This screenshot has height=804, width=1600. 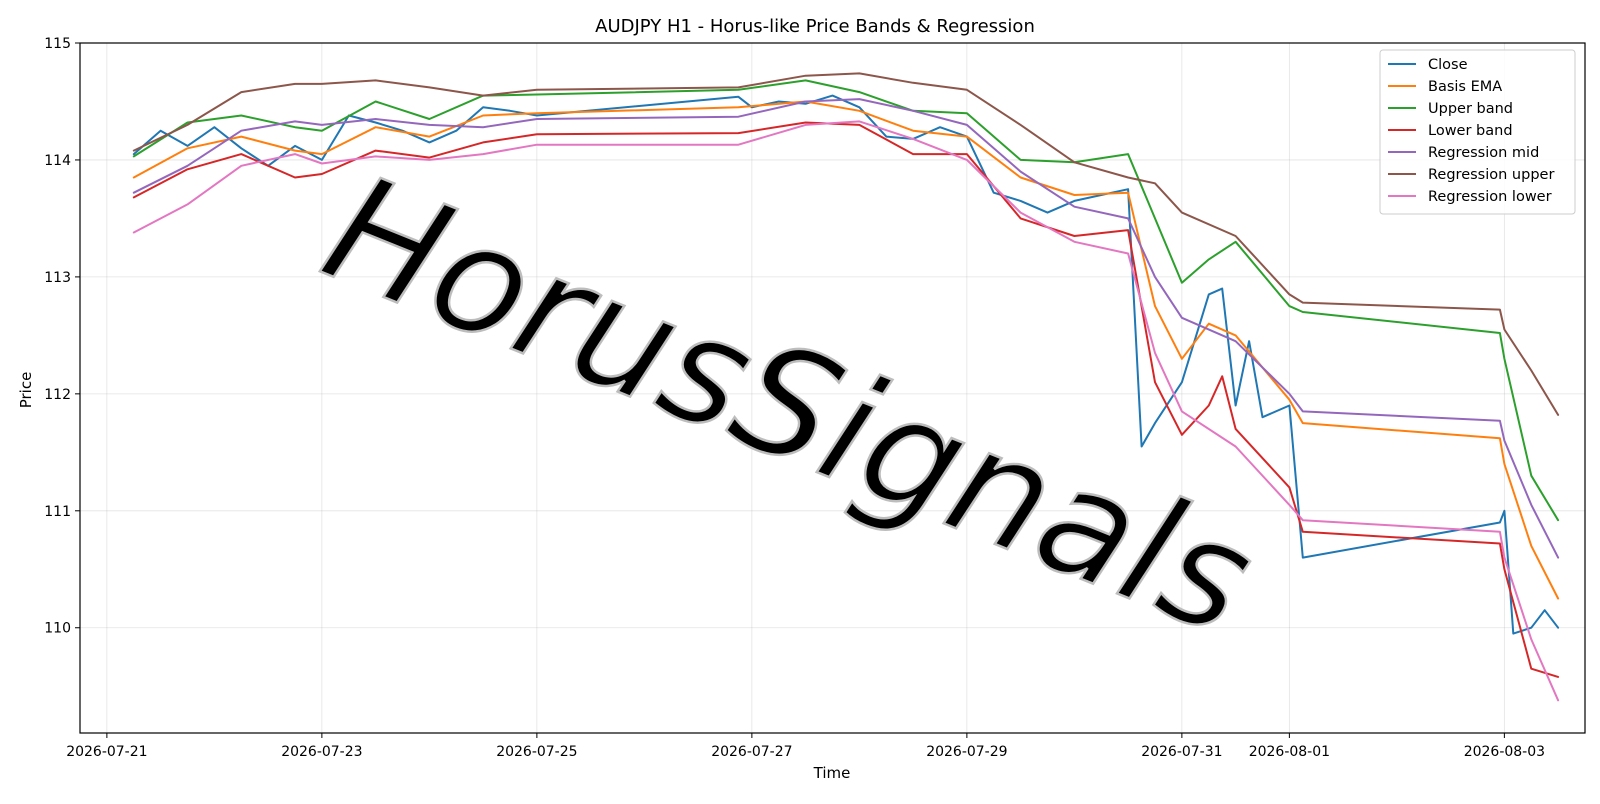 What do you see at coordinates (57, 278) in the screenshot?
I see `y-tick-label: 113` at bounding box center [57, 278].